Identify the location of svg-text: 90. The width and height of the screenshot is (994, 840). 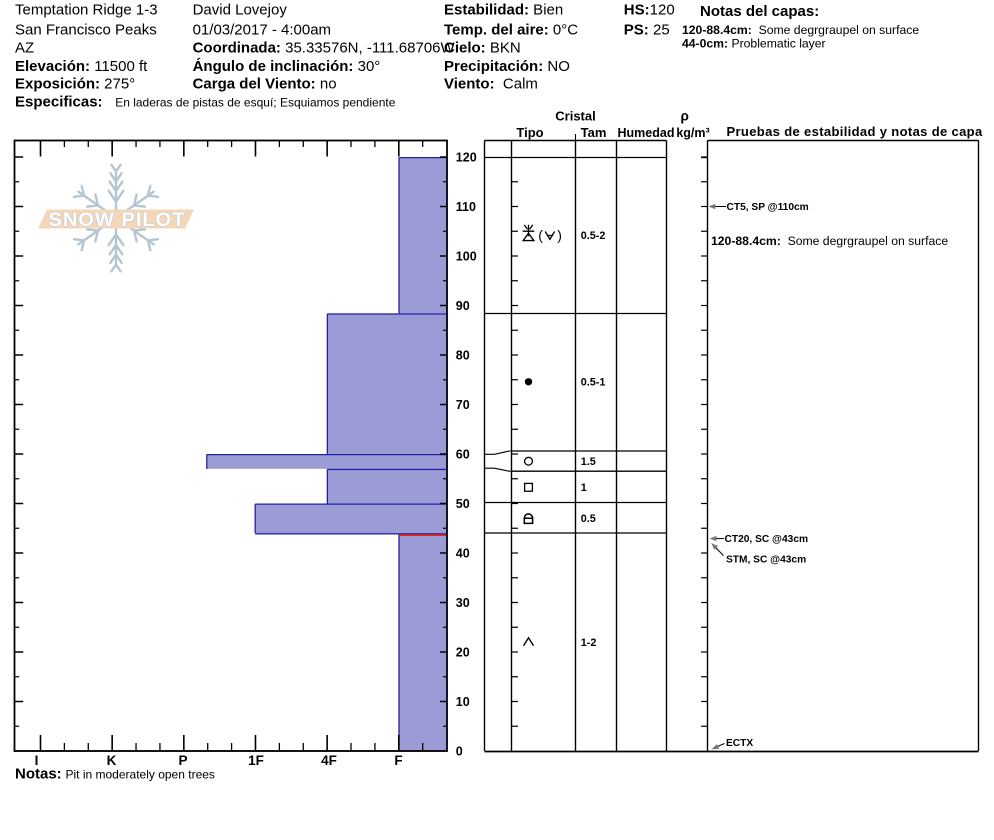
(463, 306).